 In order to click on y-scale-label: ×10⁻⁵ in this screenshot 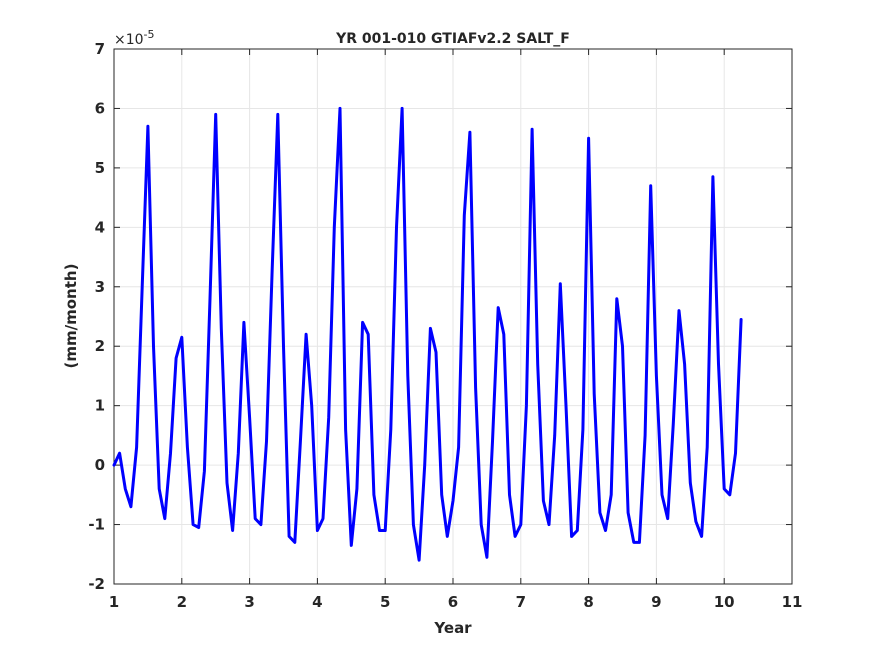, I will do `click(134, 38)`.